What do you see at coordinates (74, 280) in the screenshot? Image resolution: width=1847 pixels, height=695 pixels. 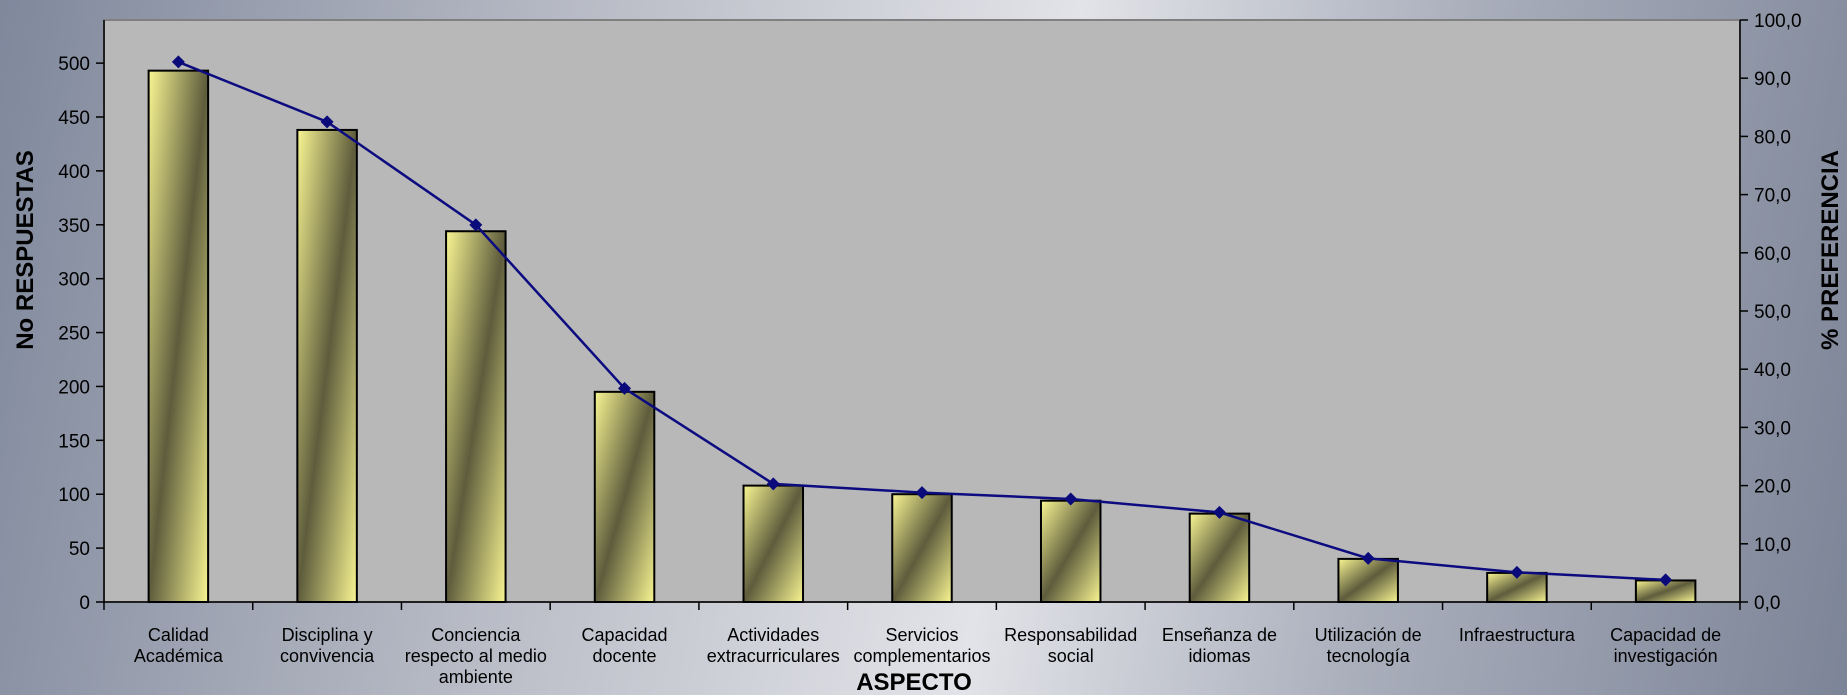 I see `y-tick-label-6: 300` at bounding box center [74, 280].